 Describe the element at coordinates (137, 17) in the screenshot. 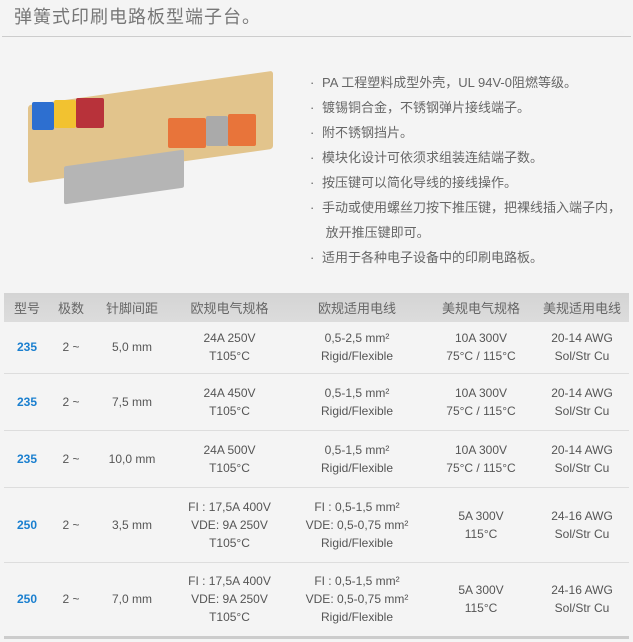

I see `page-title: 弹簧式印刷电路板型端子台。` at that location.